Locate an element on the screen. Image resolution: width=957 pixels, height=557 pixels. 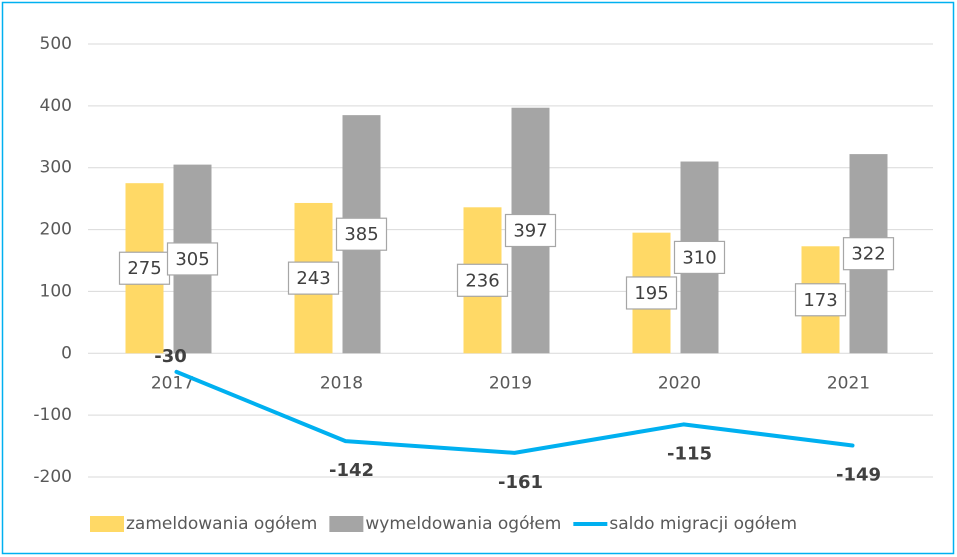
data-label: 195 is located at coordinates (651, 293).